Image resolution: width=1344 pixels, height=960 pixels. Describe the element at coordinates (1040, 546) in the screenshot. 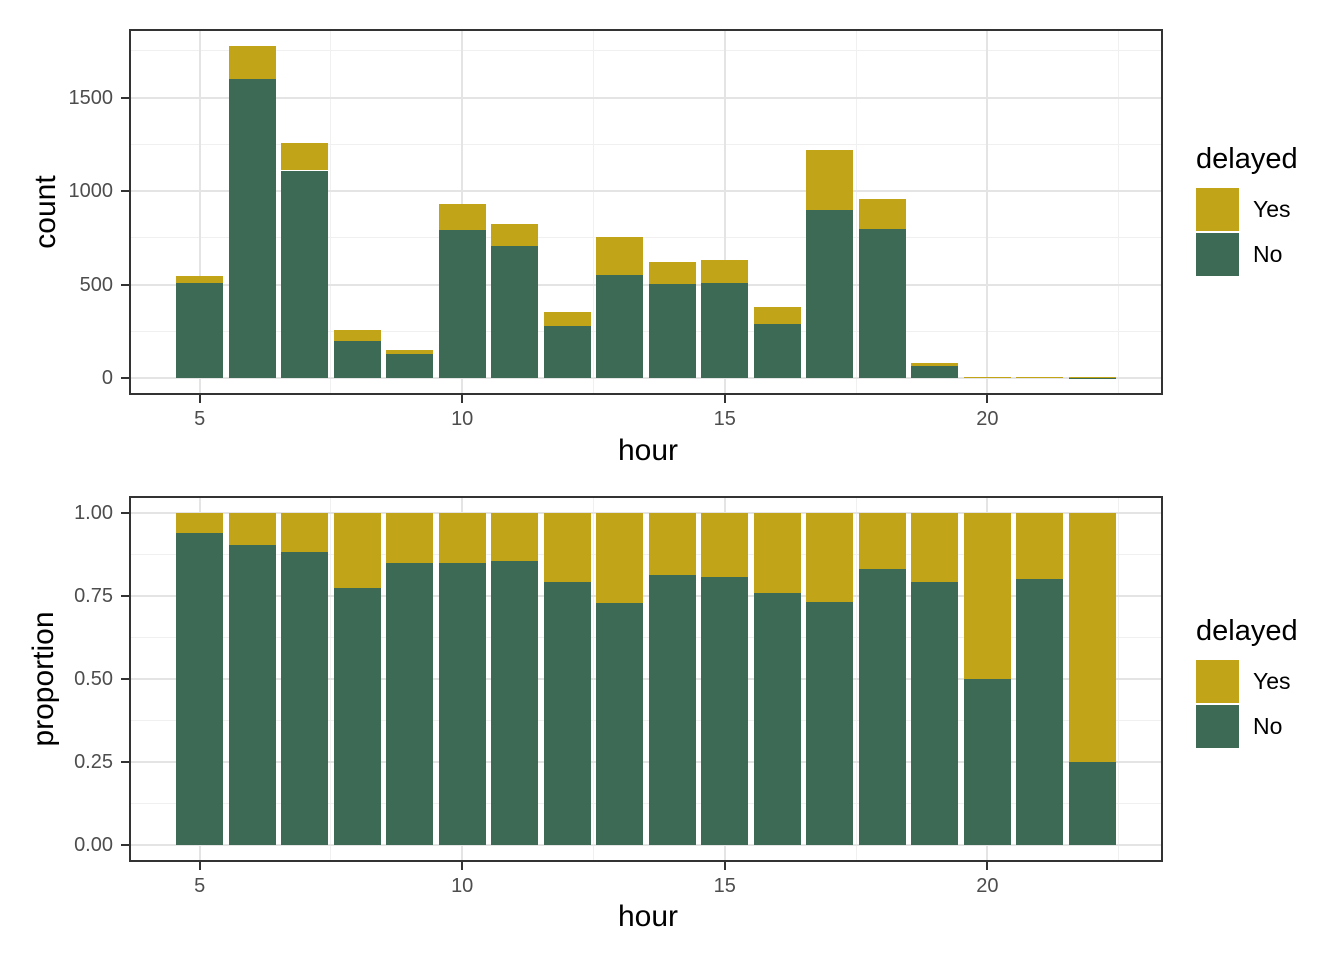

I see `bar-hour-21-yes` at that location.